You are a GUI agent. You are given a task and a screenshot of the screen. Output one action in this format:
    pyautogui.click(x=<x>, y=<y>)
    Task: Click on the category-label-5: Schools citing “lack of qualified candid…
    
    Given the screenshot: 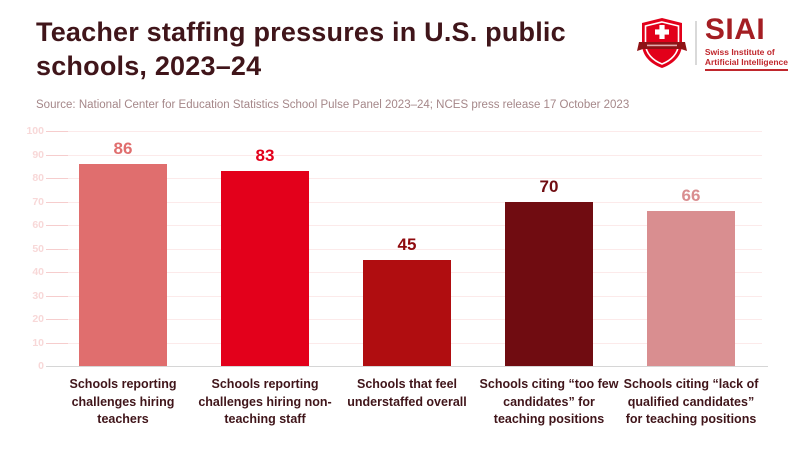 What is the action you would take?
    pyautogui.click(x=691, y=401)
    